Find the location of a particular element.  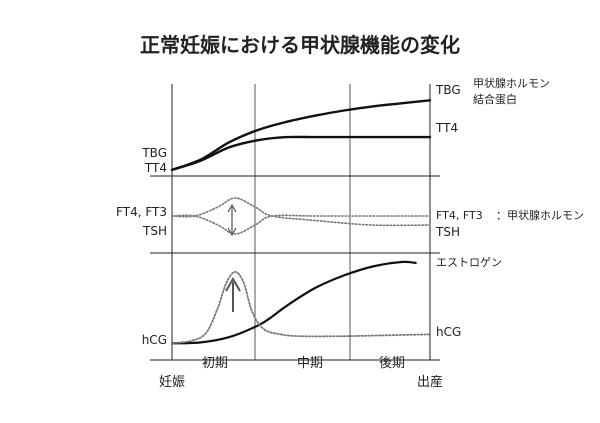

series-line-tbg is located at coordinates (301, 135).